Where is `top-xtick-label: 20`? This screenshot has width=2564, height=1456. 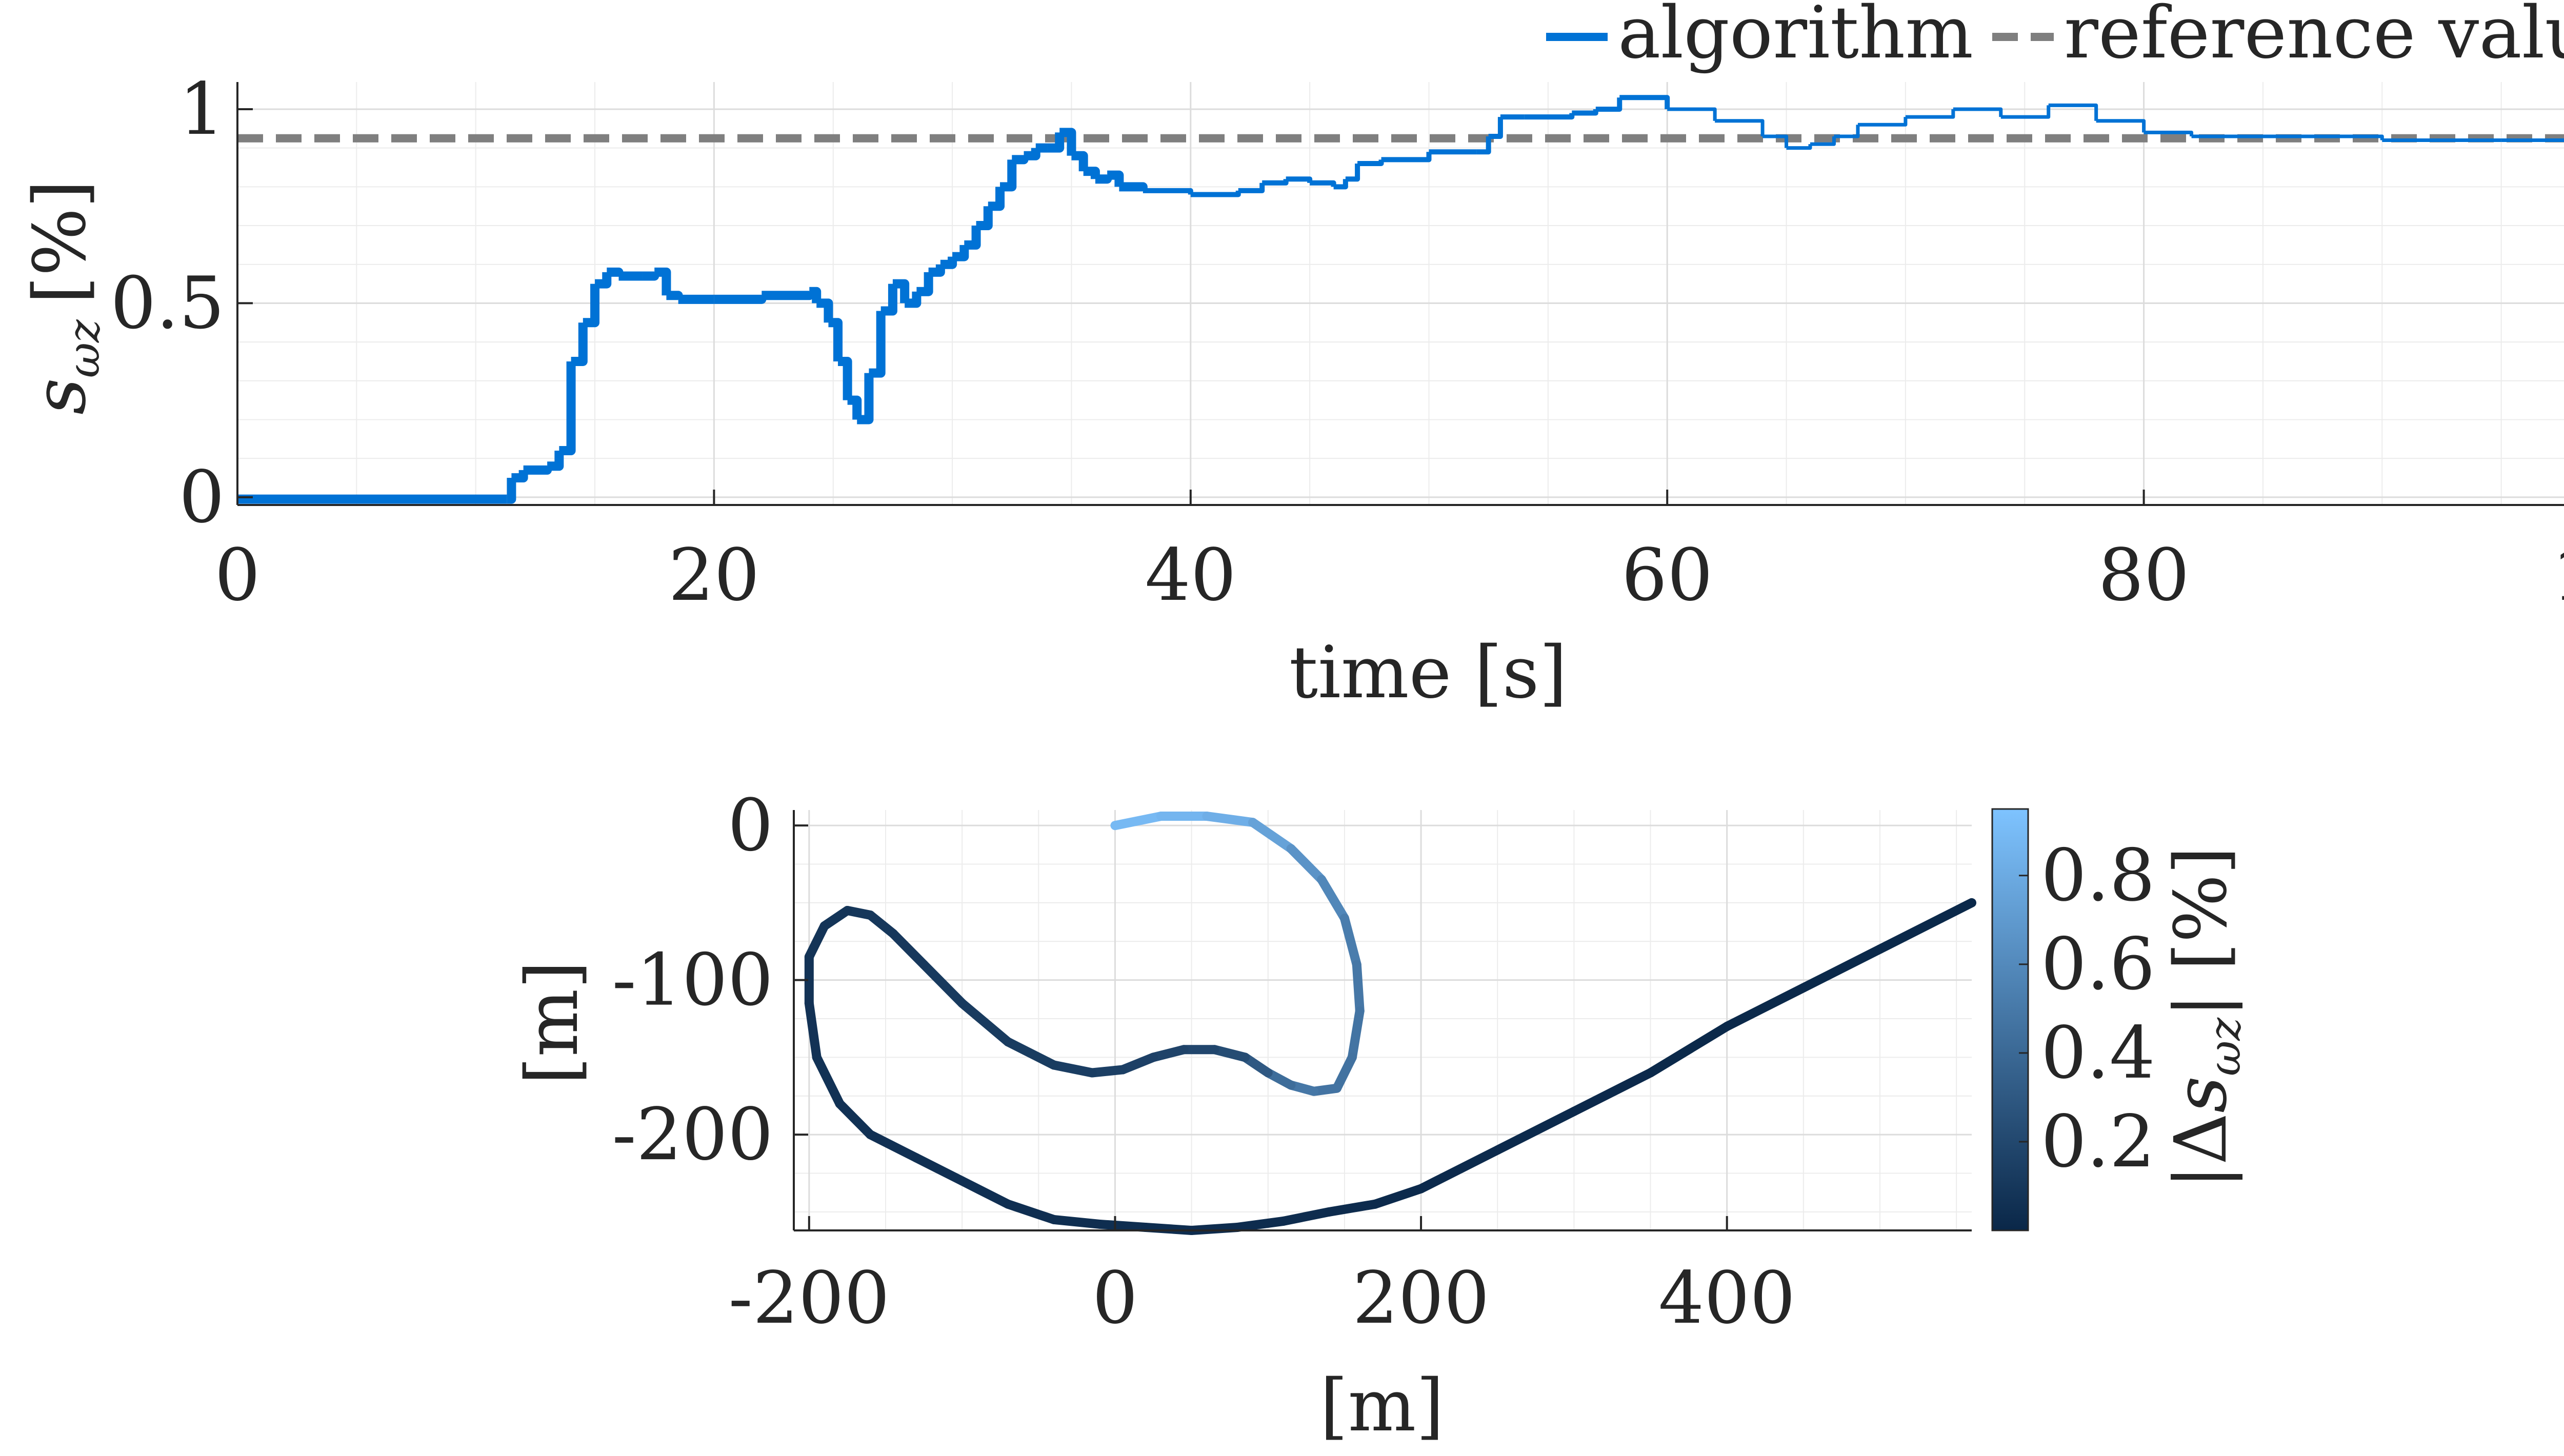
top-xtick-label: 20 is located at coordinates (713, 575).